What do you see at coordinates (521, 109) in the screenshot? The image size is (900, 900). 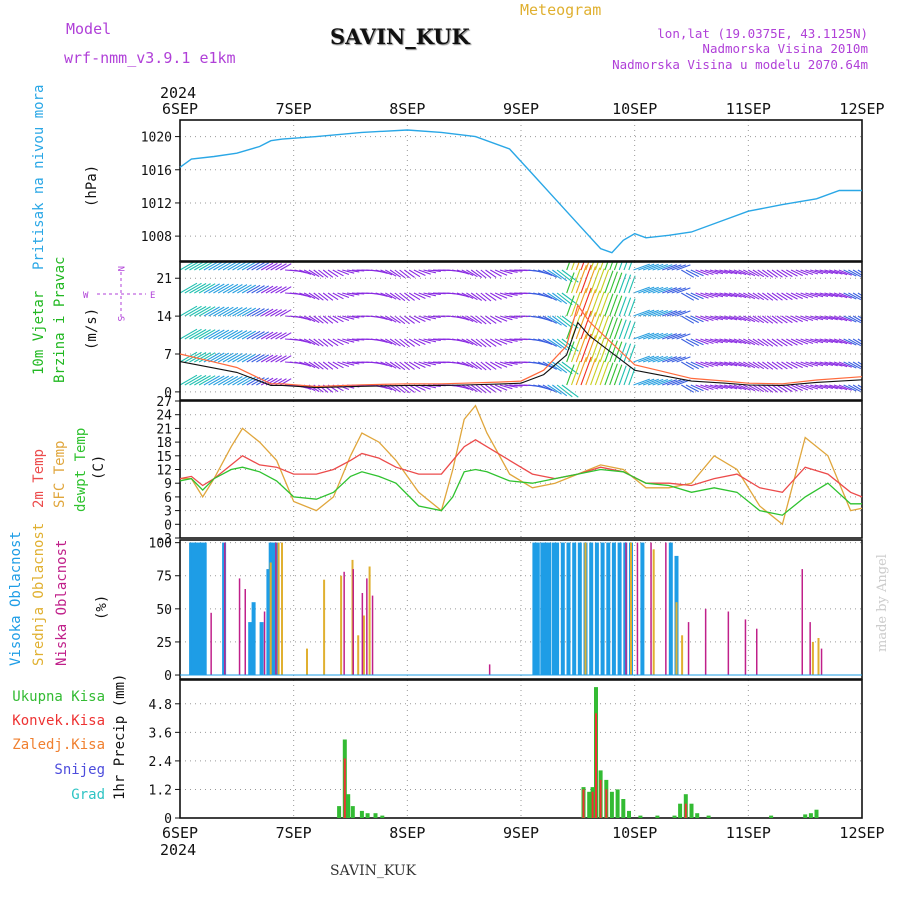 I see `time-label-top: 9SEP` at bounding box center [521, 109].